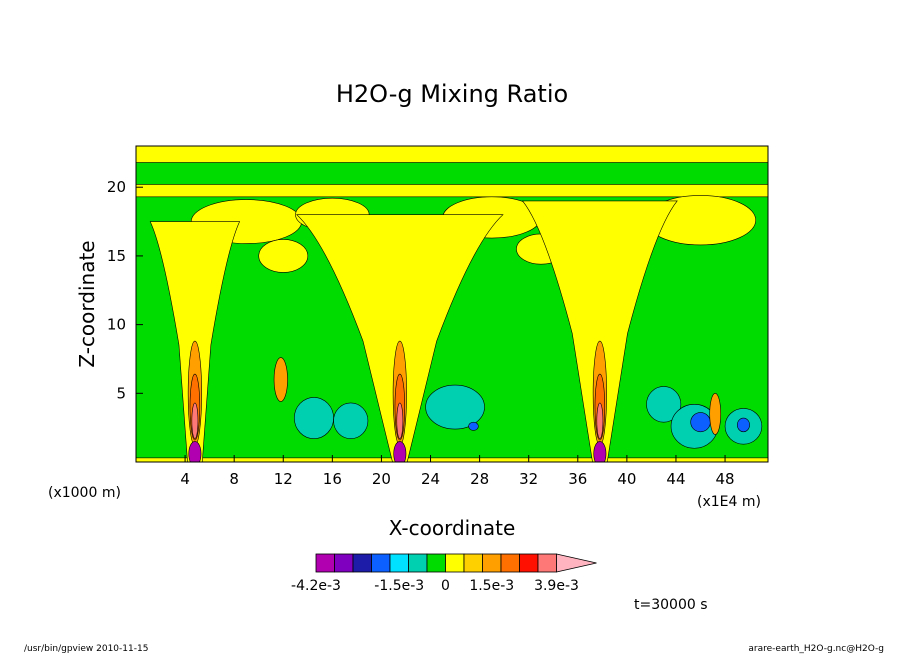 This screenshot has height=654, width=904. I want to click on time-annotation: t=30000 s, so click(671, 605).